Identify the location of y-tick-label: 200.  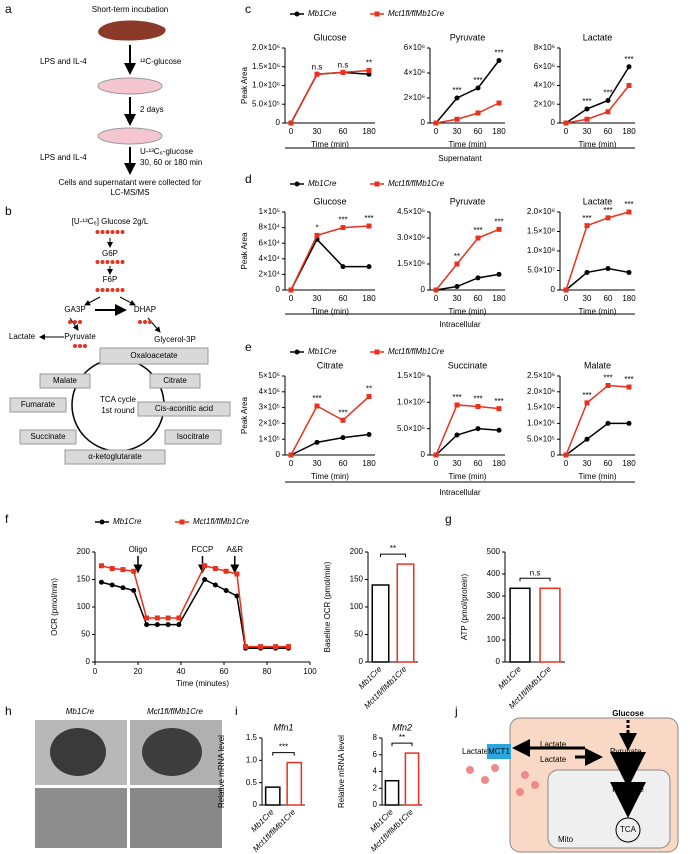
(357, 551).